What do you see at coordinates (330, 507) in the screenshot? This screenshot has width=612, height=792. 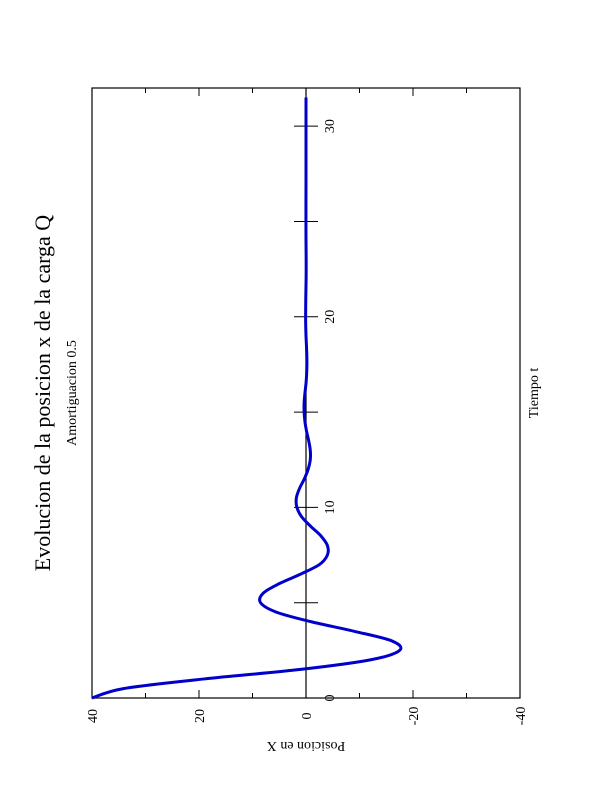 I see `x-tick-label: 10` at bounding box center [330, 507].